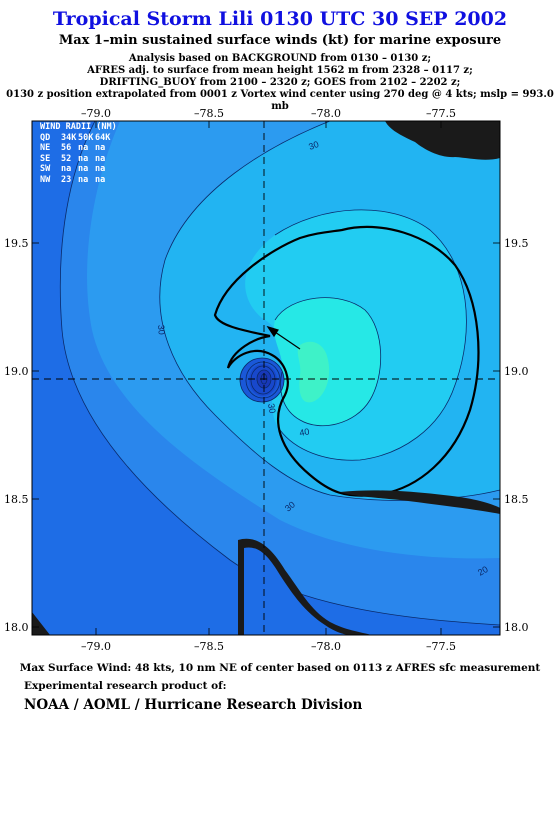 This screenshot has width=560, height=815. I want to click on wind-radii-columns: QD 34K 50K 64K, so click(78, 138).